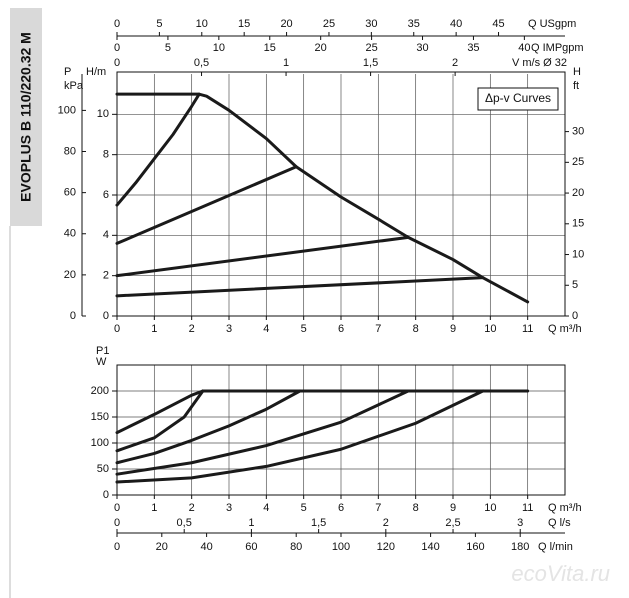  I want to click on y-tick-label: 100, so click(100, 443).